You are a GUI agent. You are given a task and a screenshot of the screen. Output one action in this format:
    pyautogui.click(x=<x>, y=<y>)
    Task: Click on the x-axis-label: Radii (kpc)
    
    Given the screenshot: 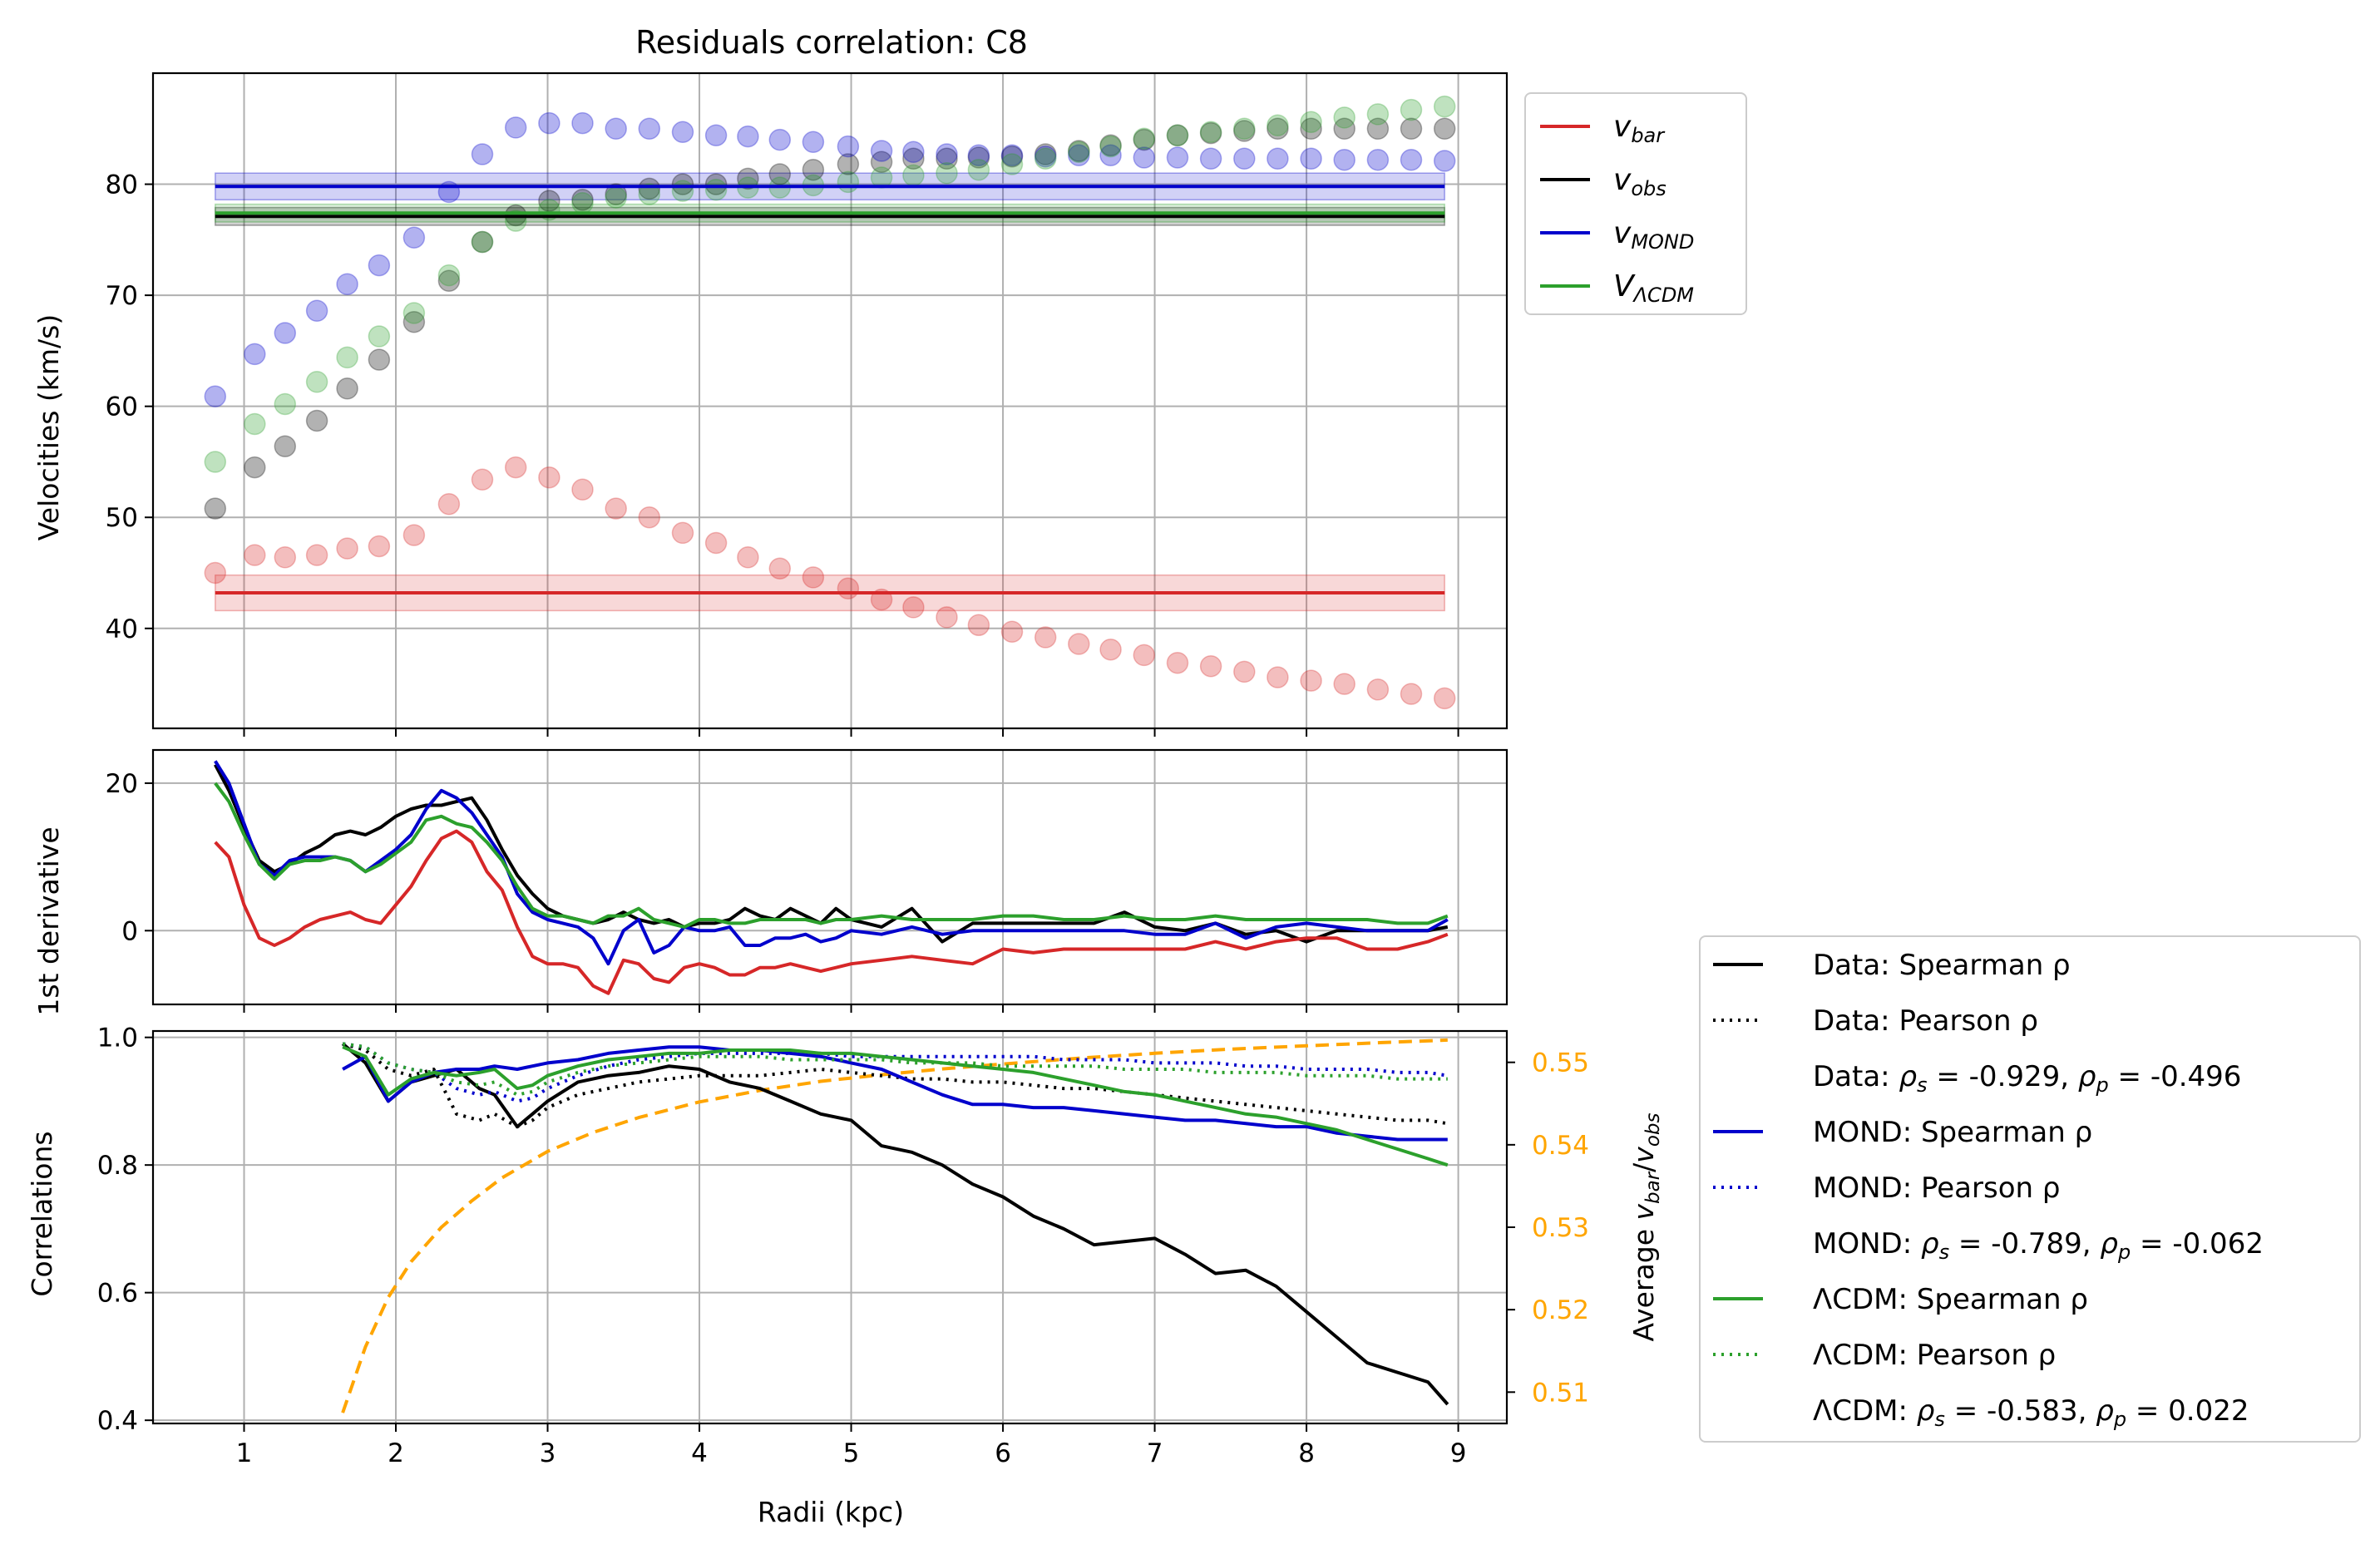 What is the action you would take?
    pyautogui.click(x=831, y=1512)
    